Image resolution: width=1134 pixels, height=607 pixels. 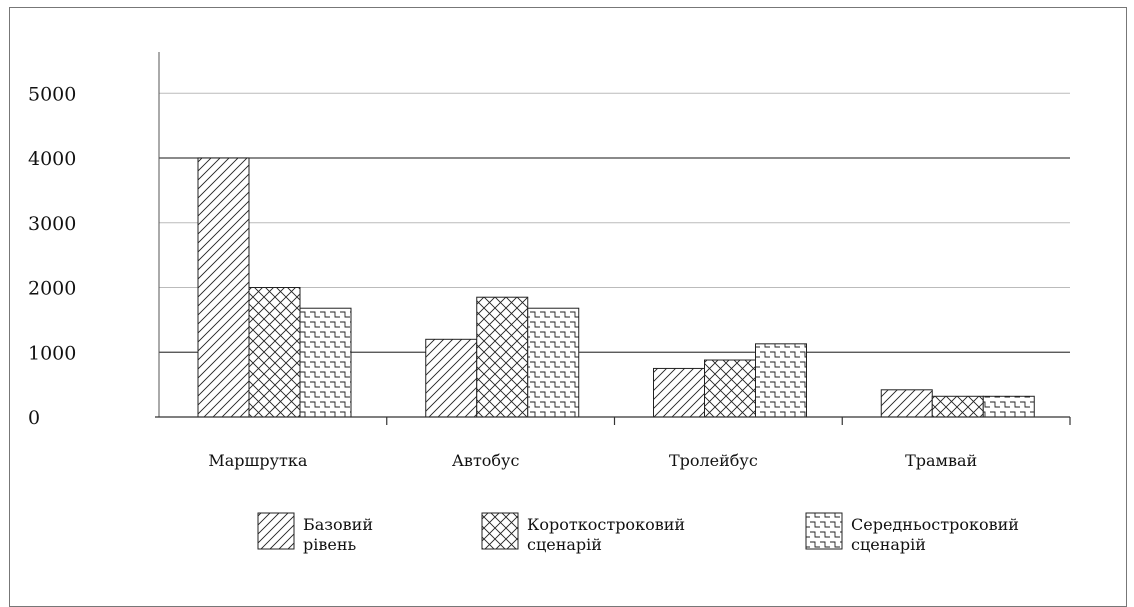 I want to click on category-label: Тролейбус, so click(x=713, y=460).